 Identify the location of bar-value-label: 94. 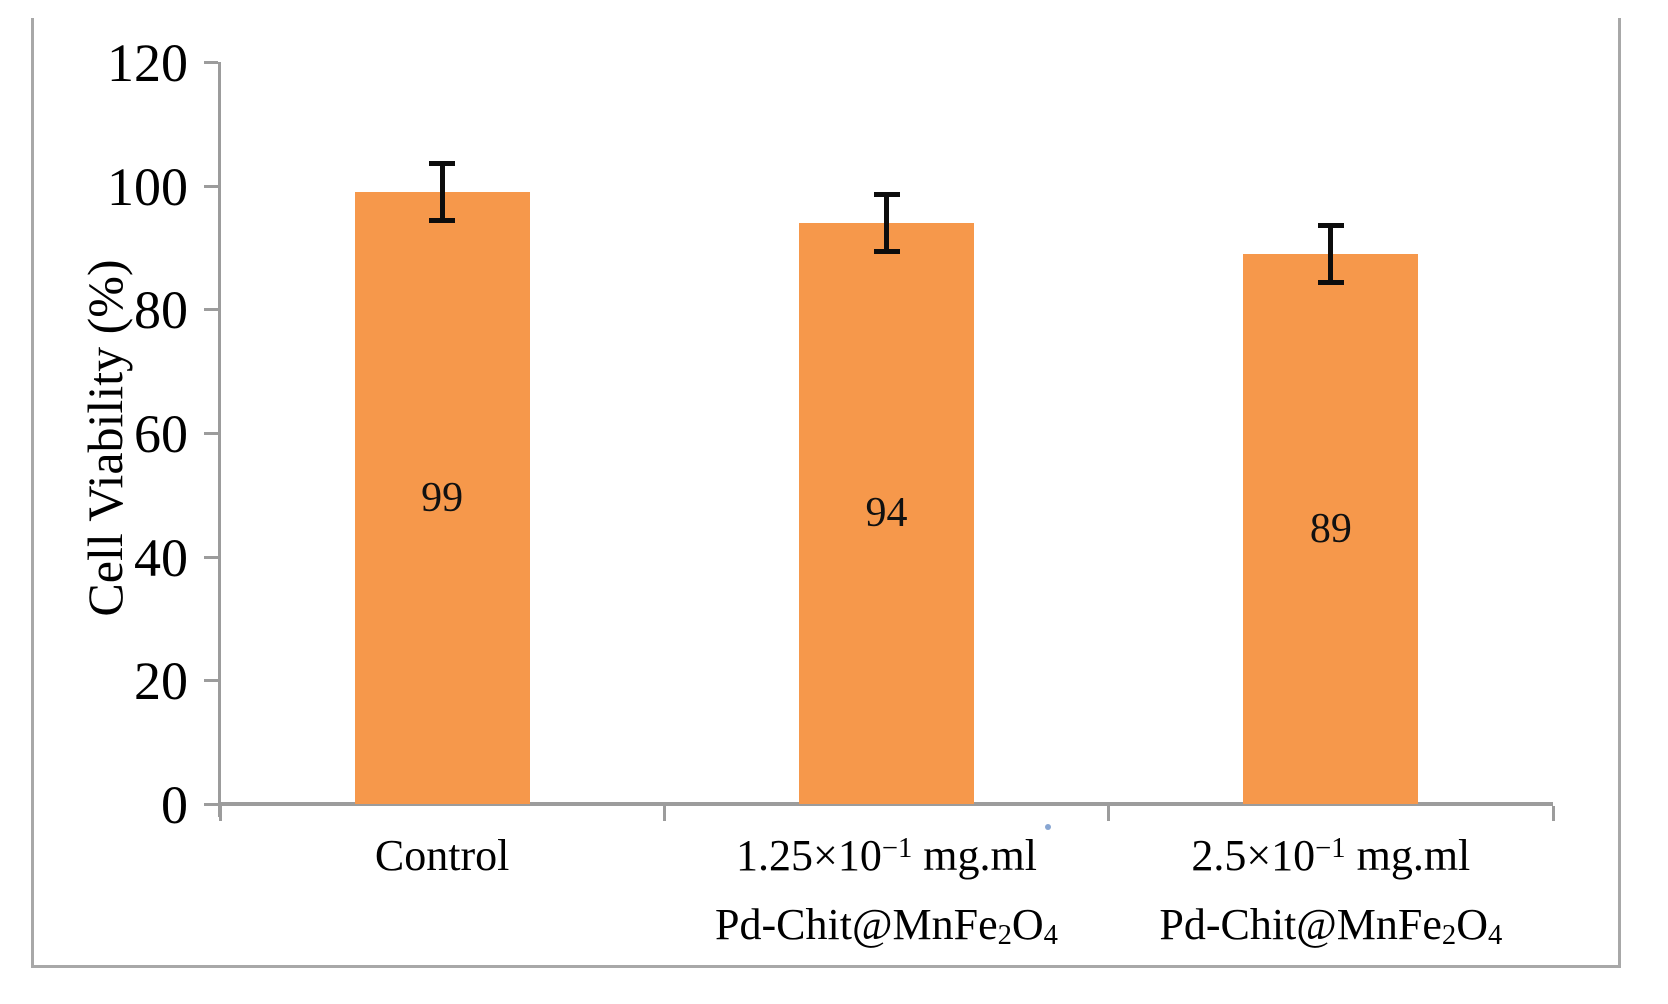
(886, 513).